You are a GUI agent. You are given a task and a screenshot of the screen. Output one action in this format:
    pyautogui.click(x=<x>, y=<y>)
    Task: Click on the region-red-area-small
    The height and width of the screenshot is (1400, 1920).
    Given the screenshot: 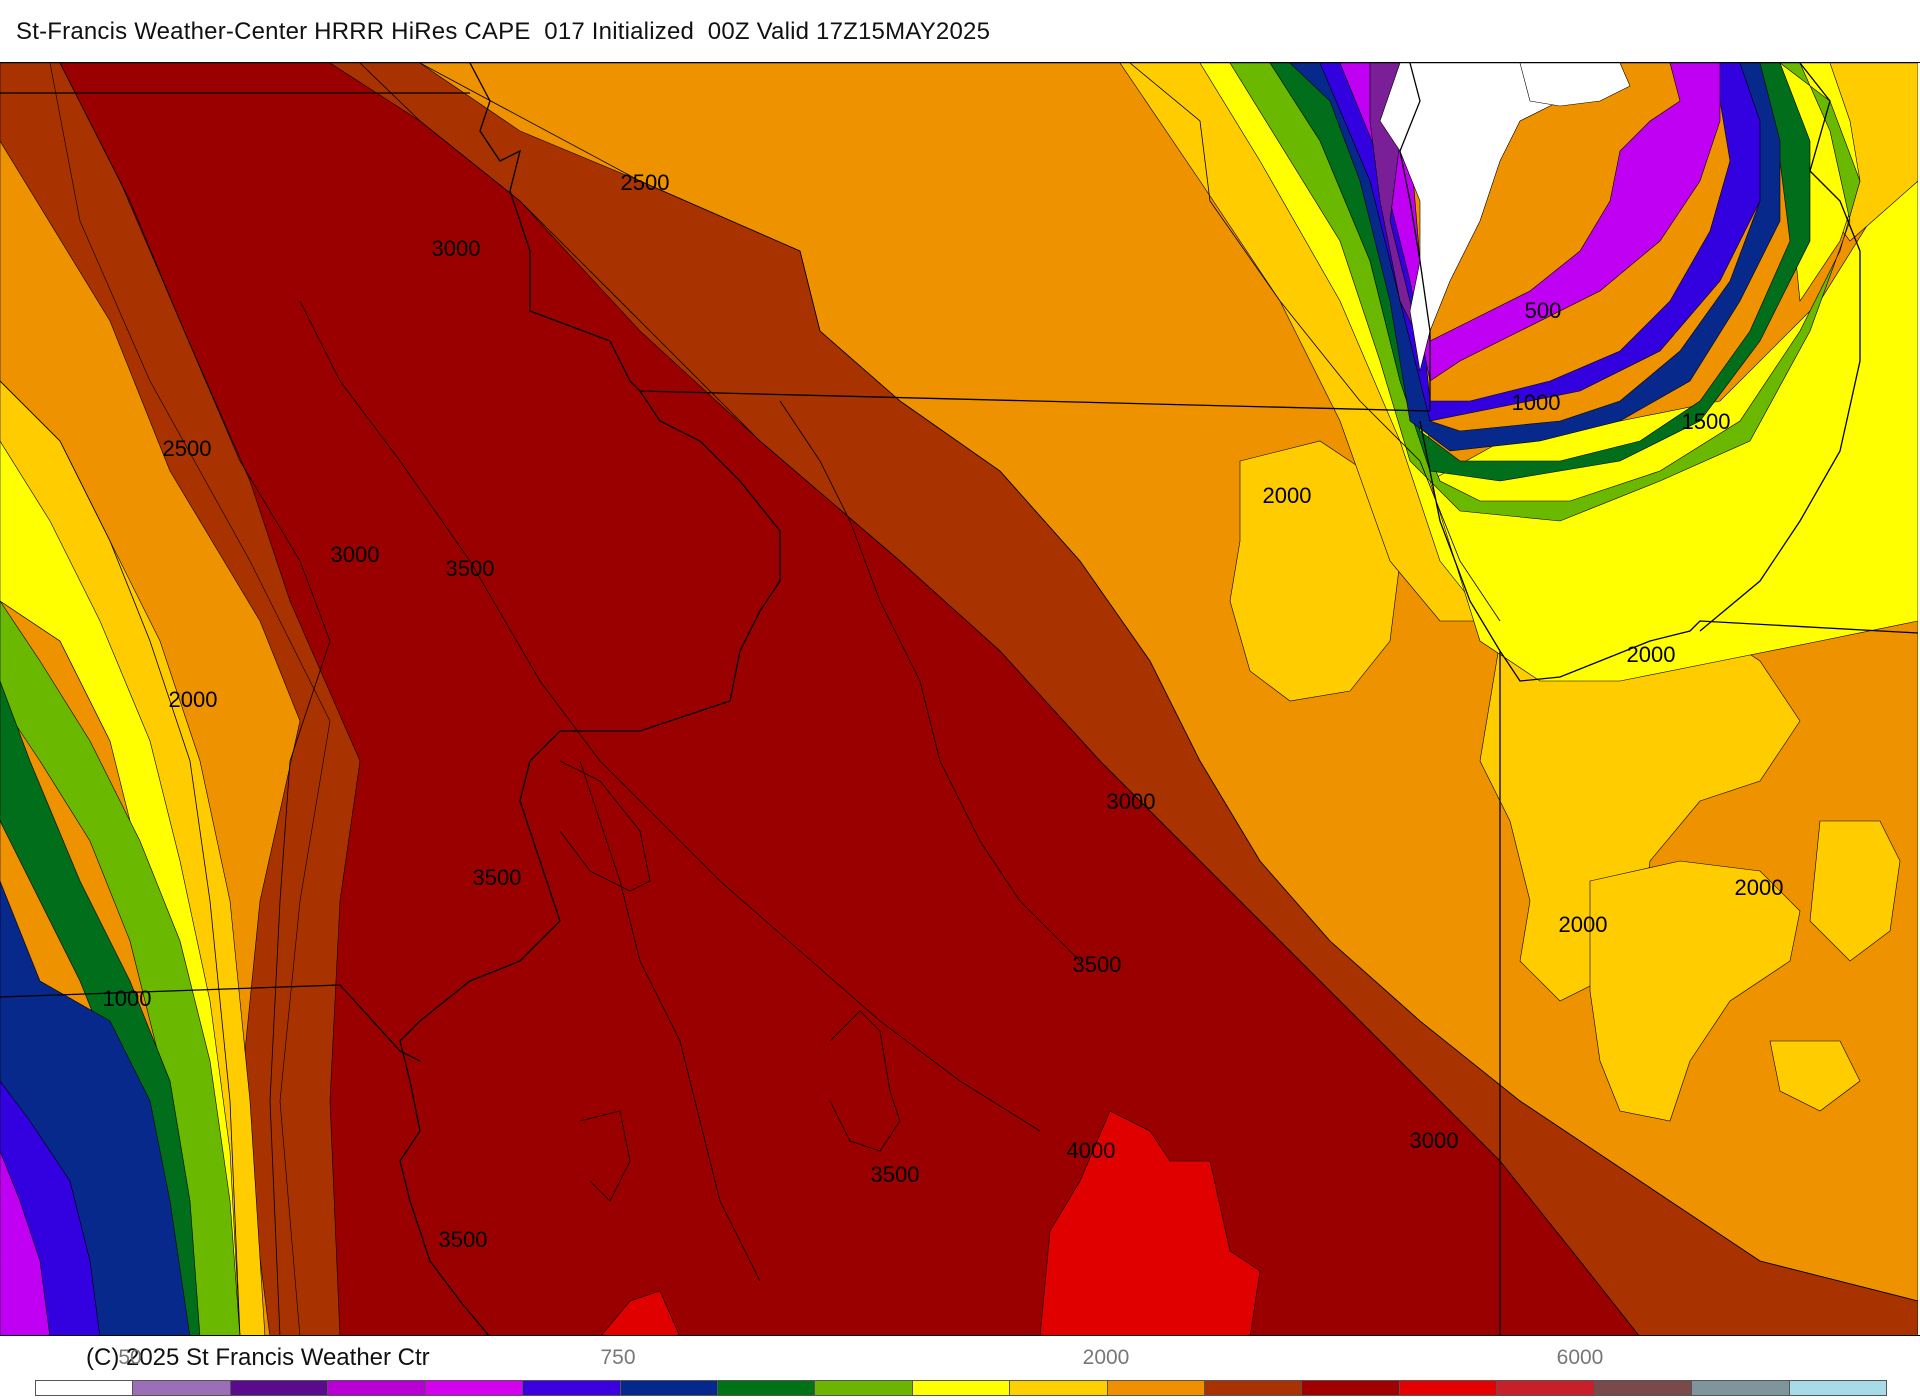 What is the action you would take?
    pyautogui.click(x=640, y=1312)
    